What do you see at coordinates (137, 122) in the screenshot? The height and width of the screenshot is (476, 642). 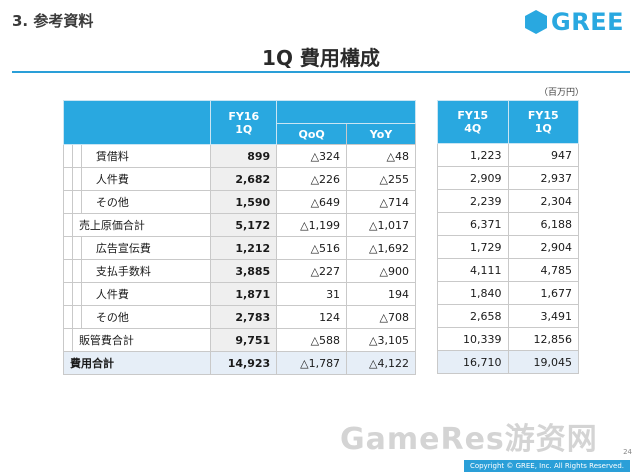 I see `corner-header` at bounding box center [137, 122].